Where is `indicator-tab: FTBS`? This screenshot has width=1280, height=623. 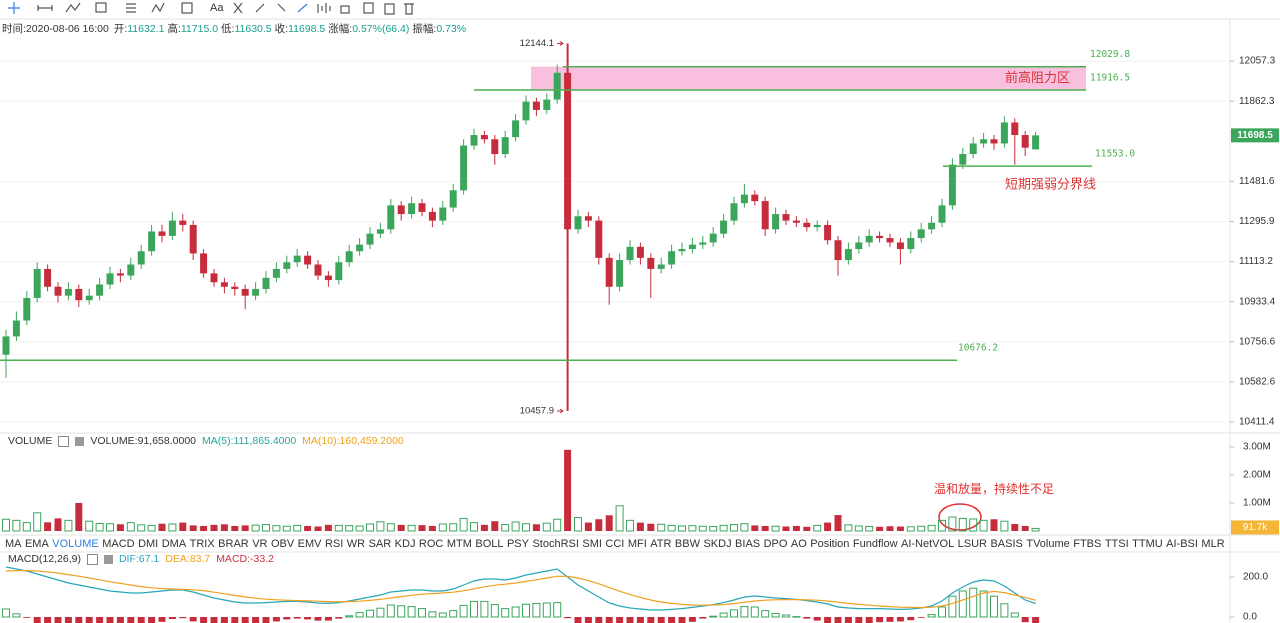 indicator-tab: FTBS is located at coordinates (1087, 544).